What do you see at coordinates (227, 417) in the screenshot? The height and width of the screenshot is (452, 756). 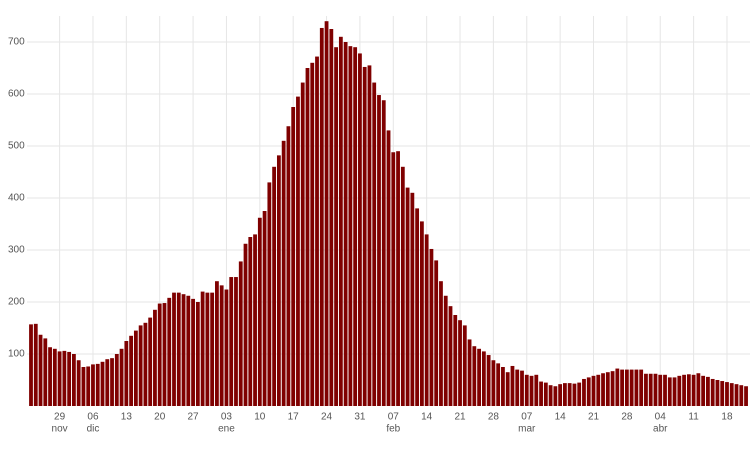 I see `x-tick-label: 03` at bounding box center [227, 417].